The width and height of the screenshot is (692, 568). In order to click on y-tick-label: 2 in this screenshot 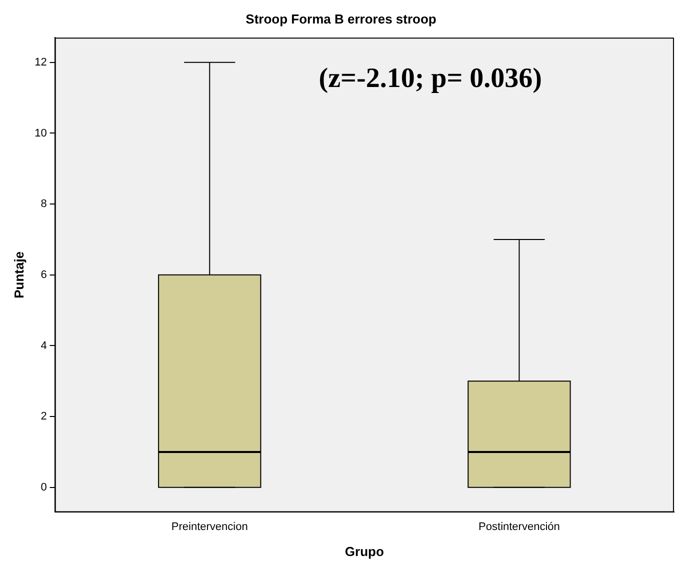, I will do `click(43, 416)`.